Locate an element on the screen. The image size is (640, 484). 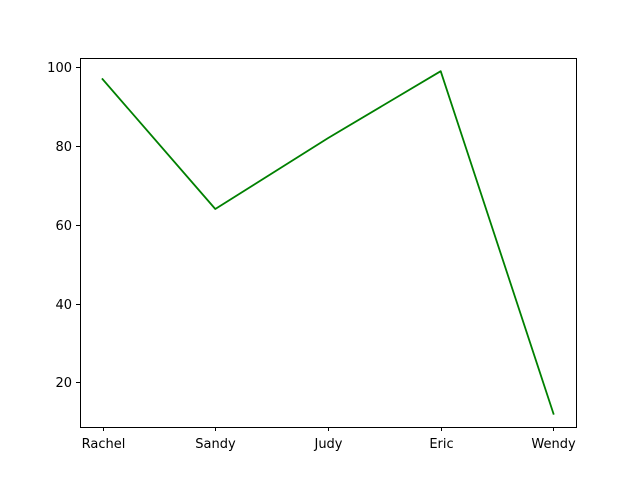
y-tick-label: 40 is located at coordinates (63, 305).